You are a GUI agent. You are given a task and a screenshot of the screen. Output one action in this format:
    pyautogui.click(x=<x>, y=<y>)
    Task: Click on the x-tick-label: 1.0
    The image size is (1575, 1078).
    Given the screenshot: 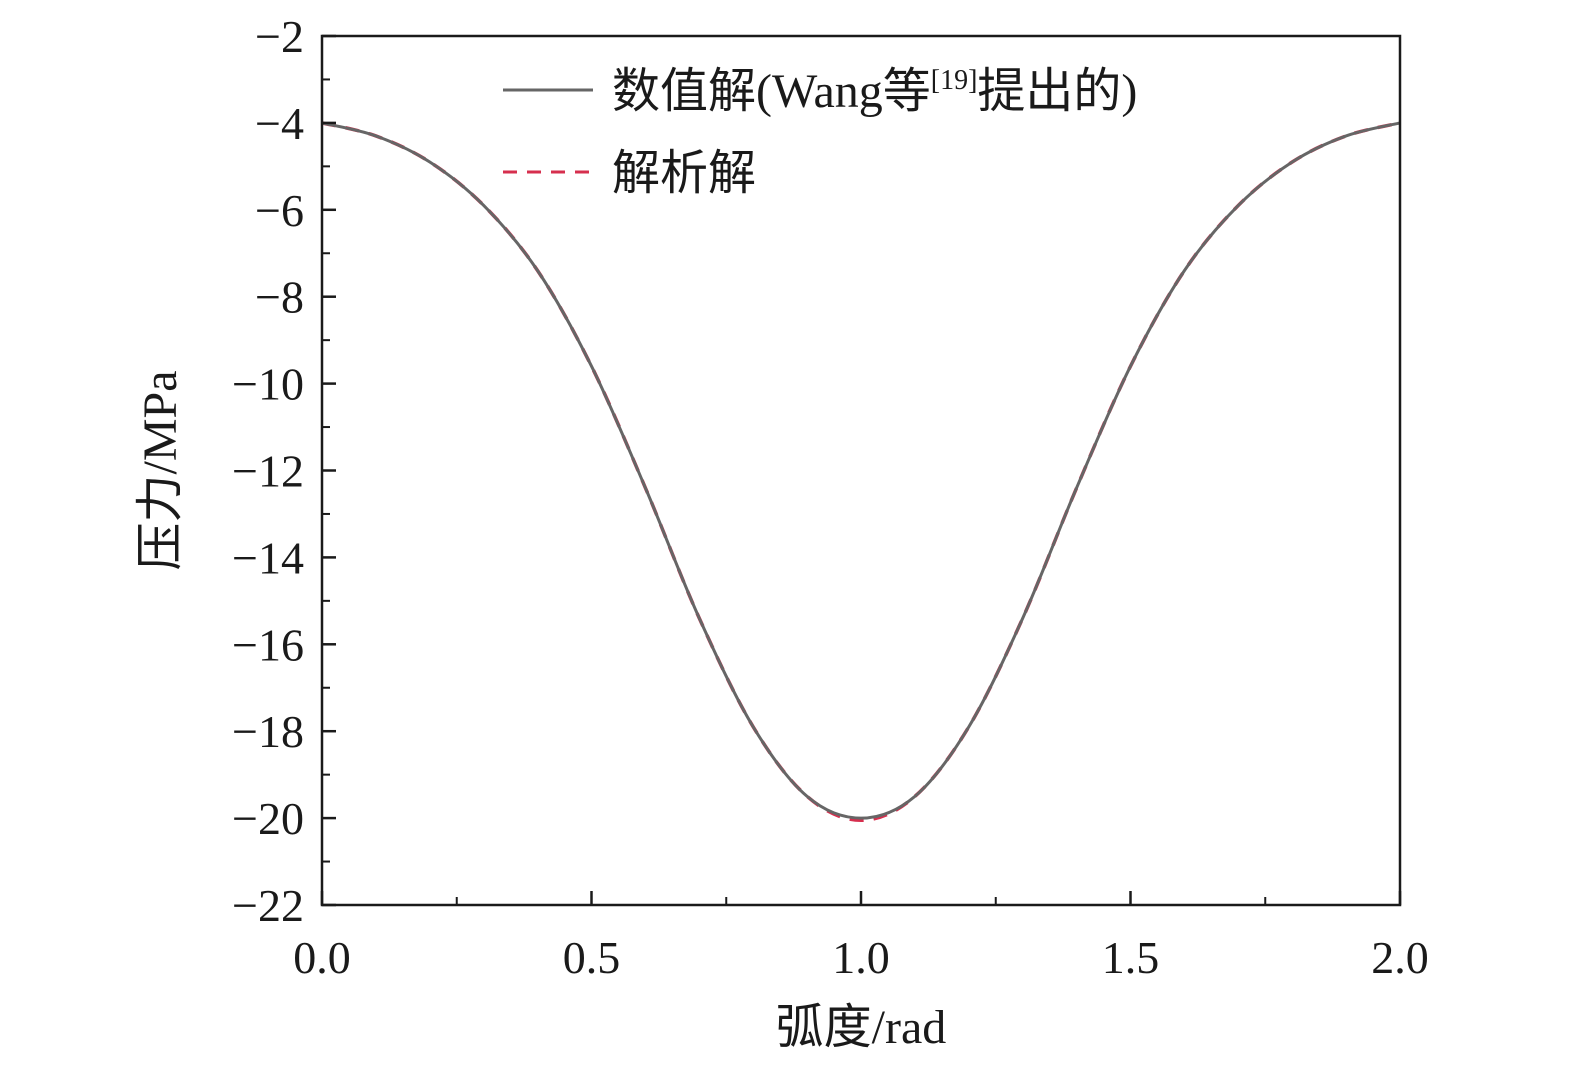 What is the action you would take?
    pyautogui.click(x=861, y=957)
    